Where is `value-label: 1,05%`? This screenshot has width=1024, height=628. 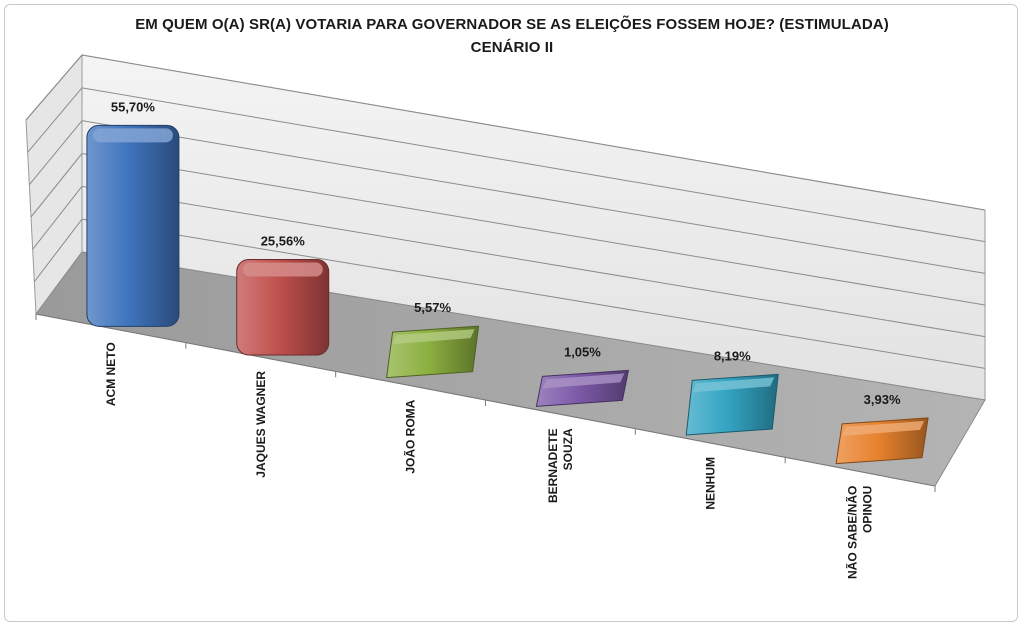 value-label: 1,05% is located at coordinates (582, 351).